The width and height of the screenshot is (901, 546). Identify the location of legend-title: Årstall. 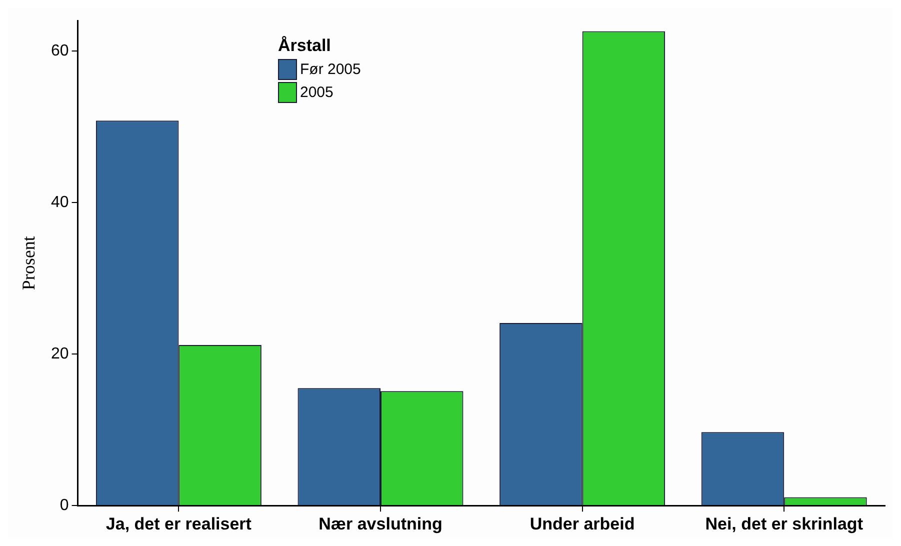
(305, 46).